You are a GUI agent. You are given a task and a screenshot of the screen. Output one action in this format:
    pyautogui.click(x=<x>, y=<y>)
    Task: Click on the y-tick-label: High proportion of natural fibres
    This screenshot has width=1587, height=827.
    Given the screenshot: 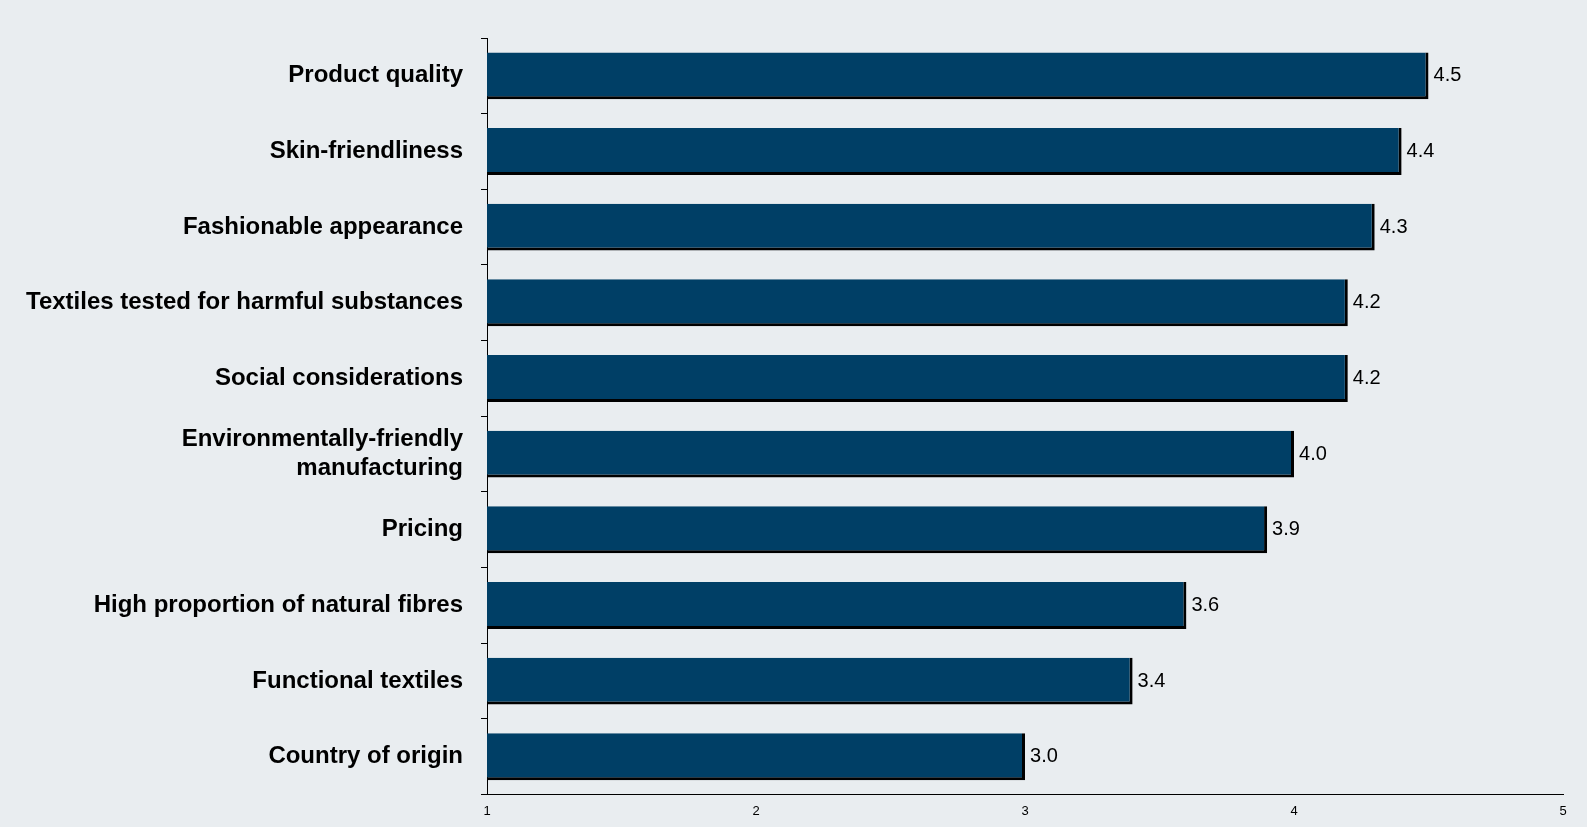 What is the action you would take?
    pyautogui.click(x=278, y=604)
    